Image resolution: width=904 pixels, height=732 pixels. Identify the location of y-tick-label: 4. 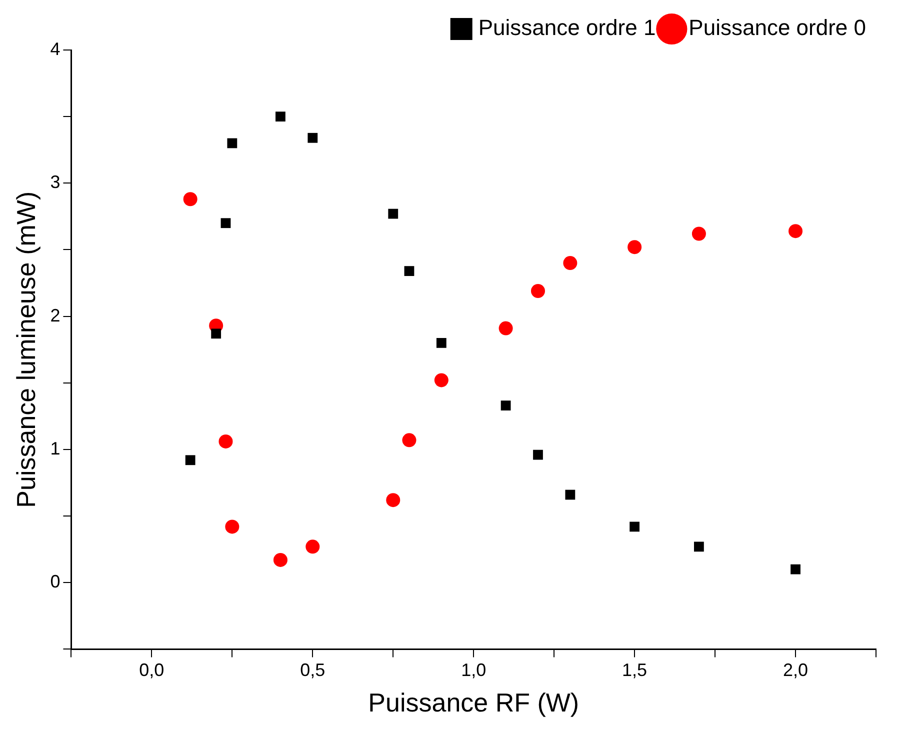
(55, 48).